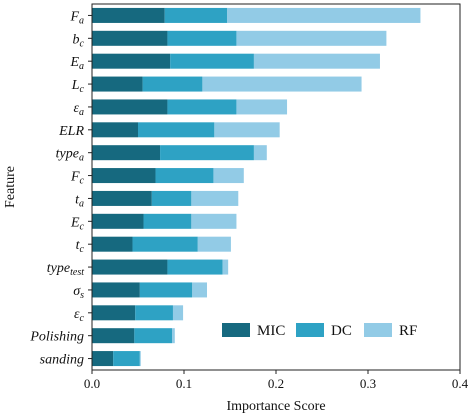 The height and width of the screenshot is (416, 474). I want to click on legend-swatch-dc, so click(310, 330).